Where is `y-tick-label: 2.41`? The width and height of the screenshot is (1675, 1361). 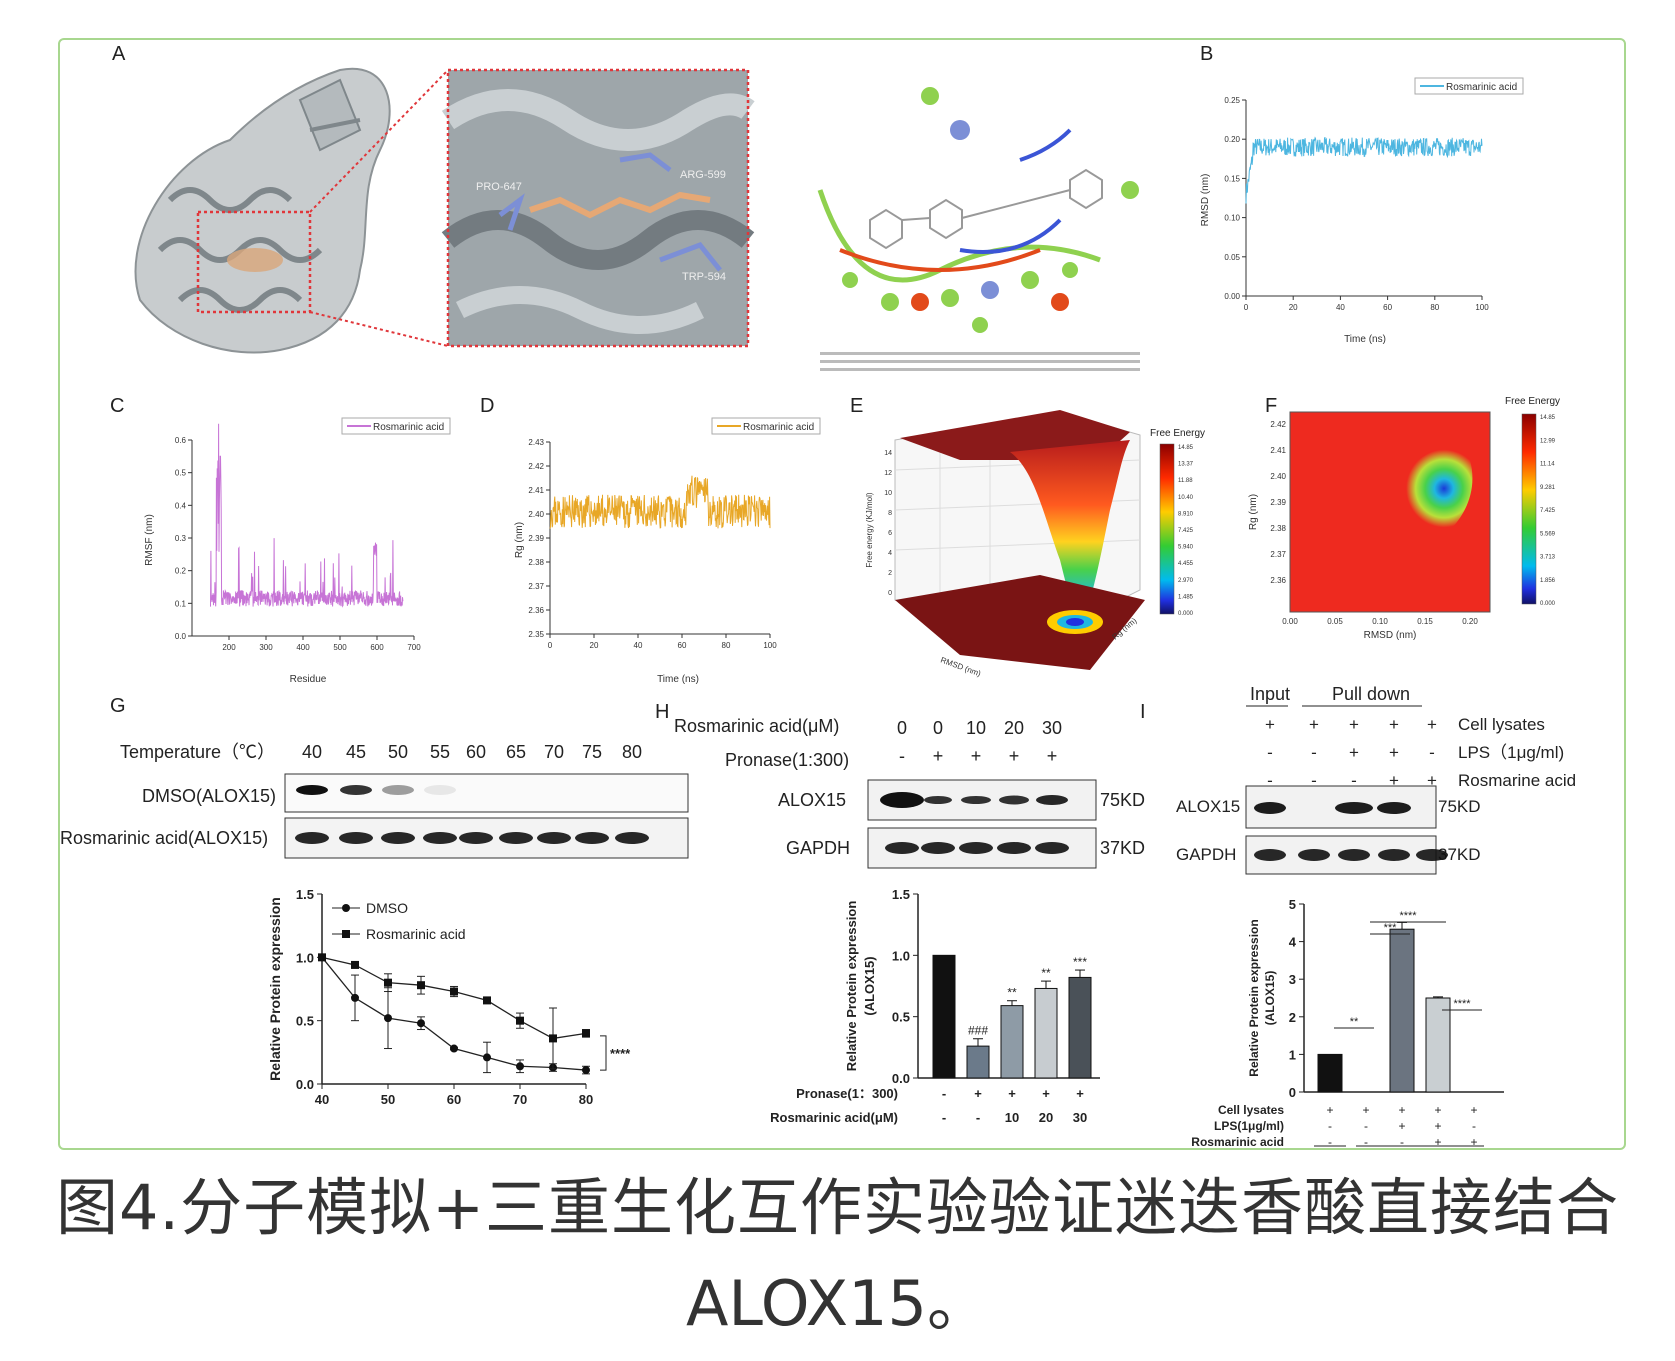 y-tick-label: 2.41 is located at coordinates (536, 490).